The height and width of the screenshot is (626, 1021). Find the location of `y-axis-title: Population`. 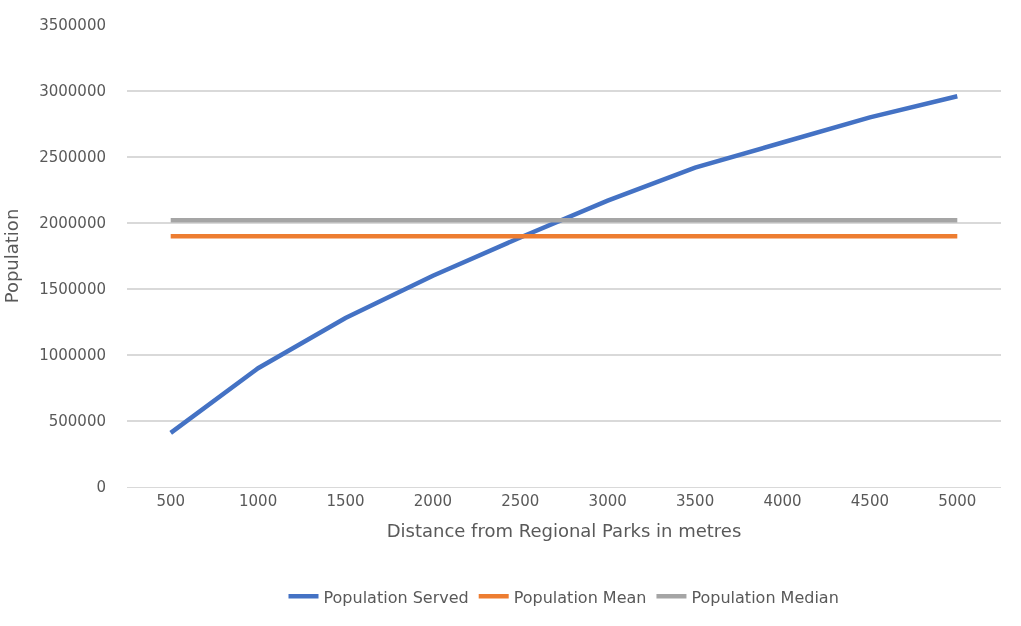

y-axis-title: Population is located at coordinates (12, 256).